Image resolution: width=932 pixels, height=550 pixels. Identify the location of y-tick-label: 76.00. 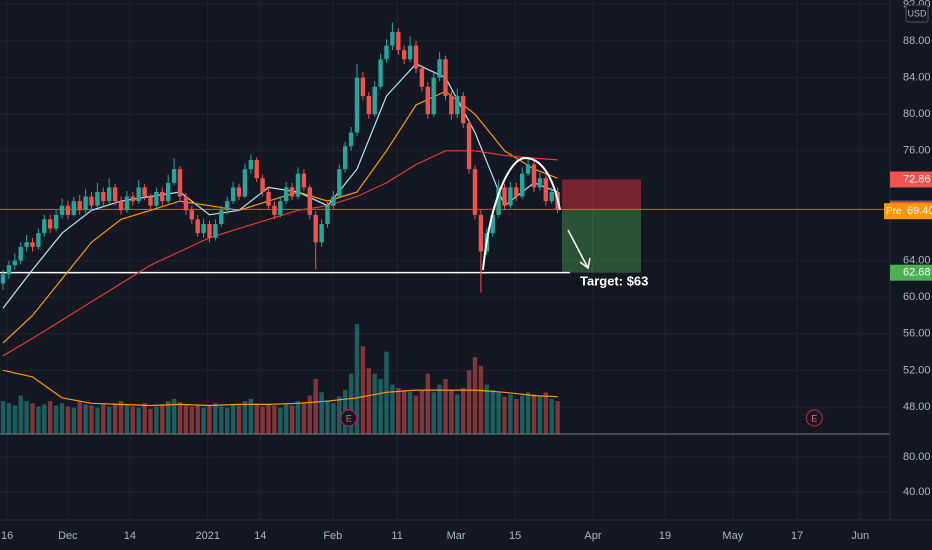
(917, 151).